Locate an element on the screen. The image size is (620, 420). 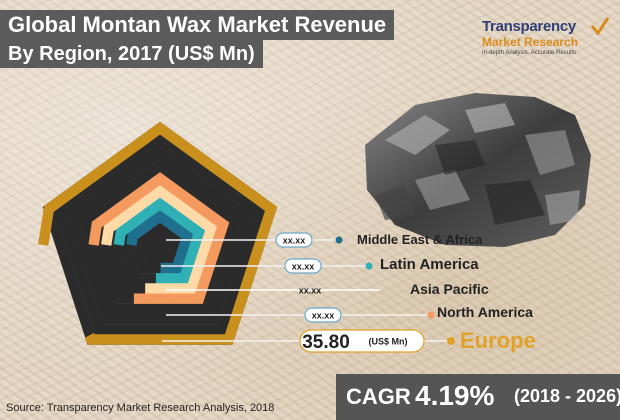
montan-wax-image is located at coordinates (478, 170).